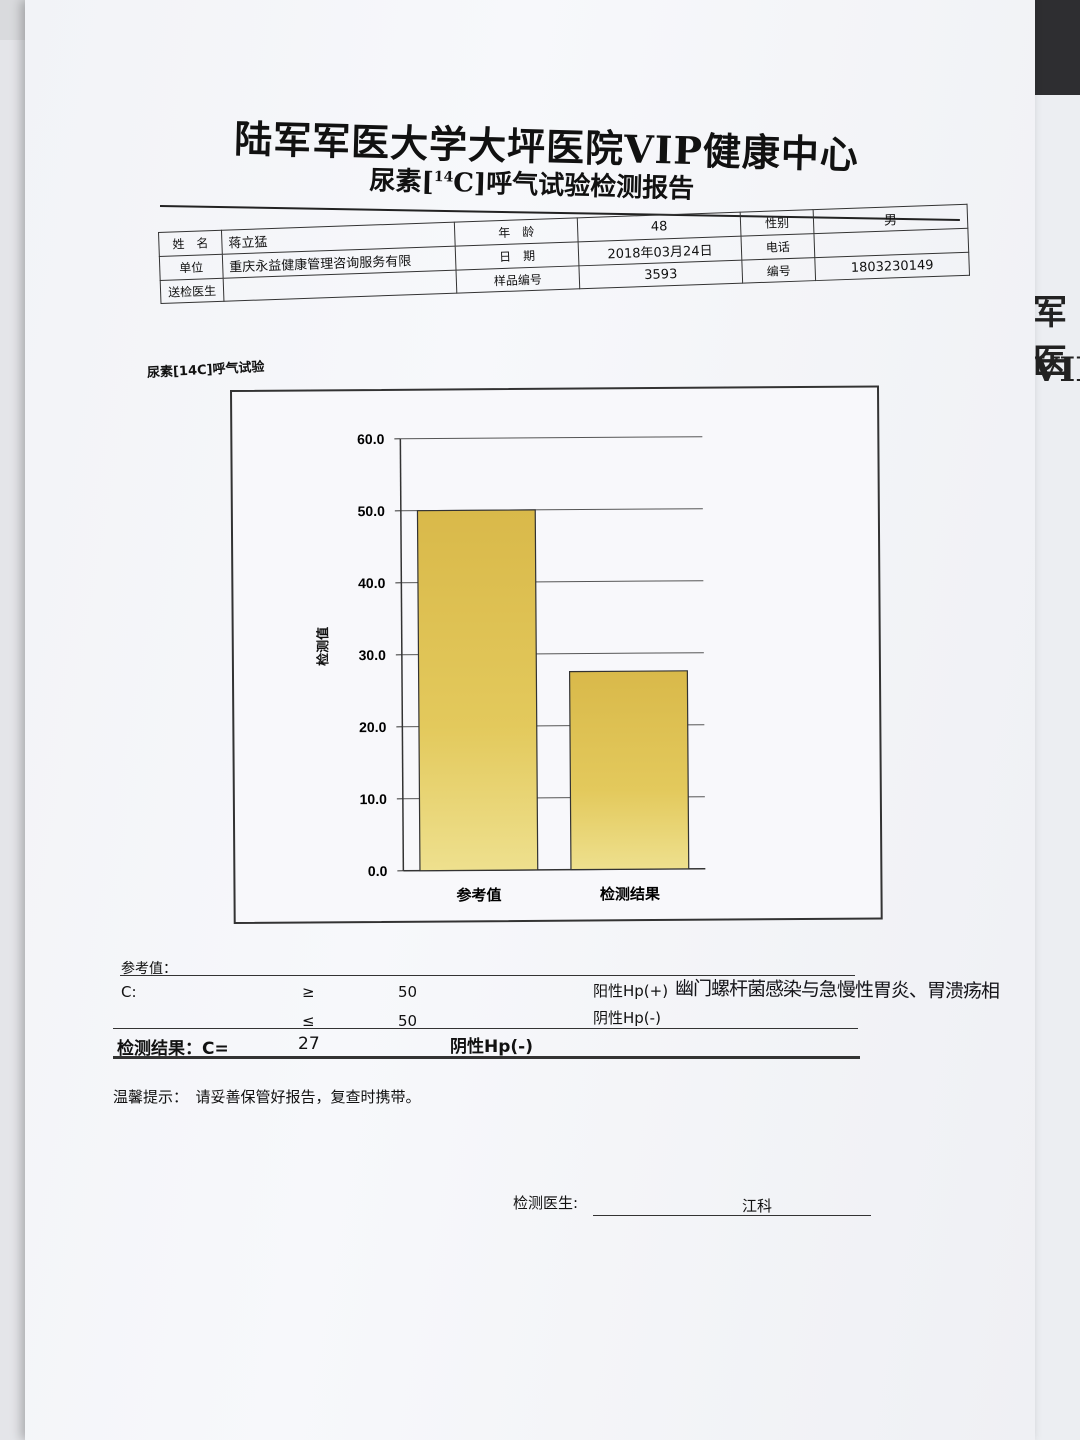 This screenshot has width=1080, height=1440. Describe the element at coordinates (308, 1021) in the screenshot. I see `le-symbol: ≤` at that location.